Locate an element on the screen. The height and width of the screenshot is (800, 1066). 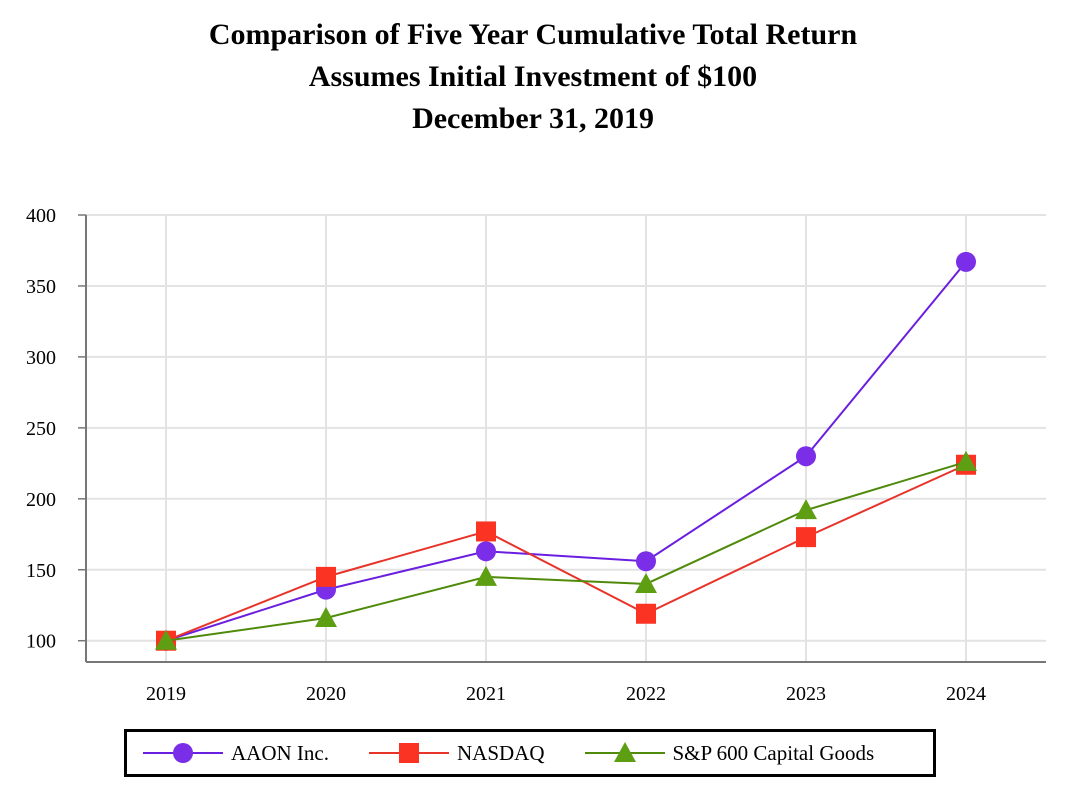
chart-title-line-3: December 31, 2019 is located at coordinates (533, 118).